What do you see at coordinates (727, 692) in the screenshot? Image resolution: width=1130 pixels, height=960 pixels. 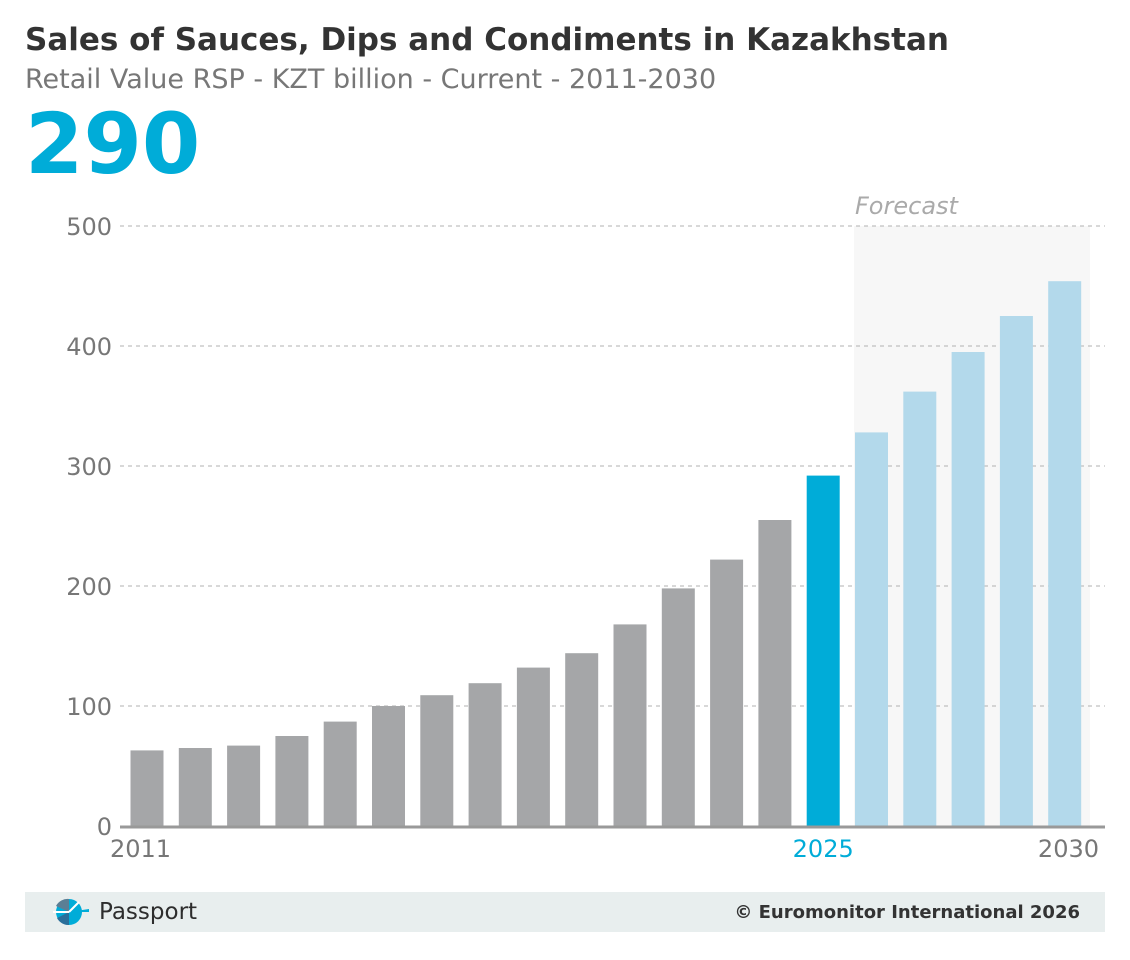 I see `bar-2023` at bounding box center [727, 692].